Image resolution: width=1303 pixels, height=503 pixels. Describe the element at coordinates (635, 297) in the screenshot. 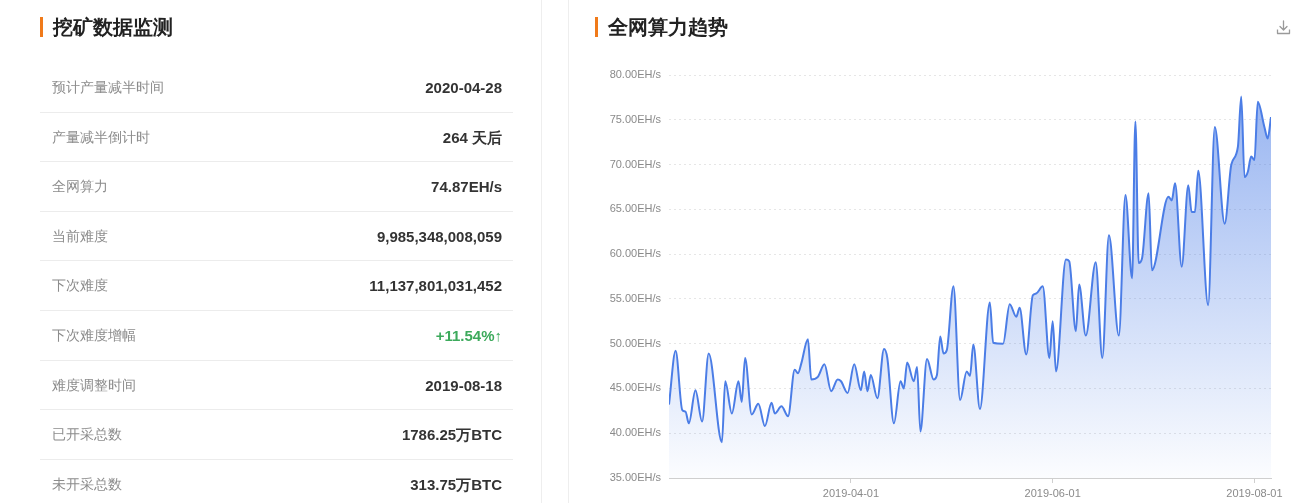

I see `y-tick-label: 55.00EH/s` at that location.